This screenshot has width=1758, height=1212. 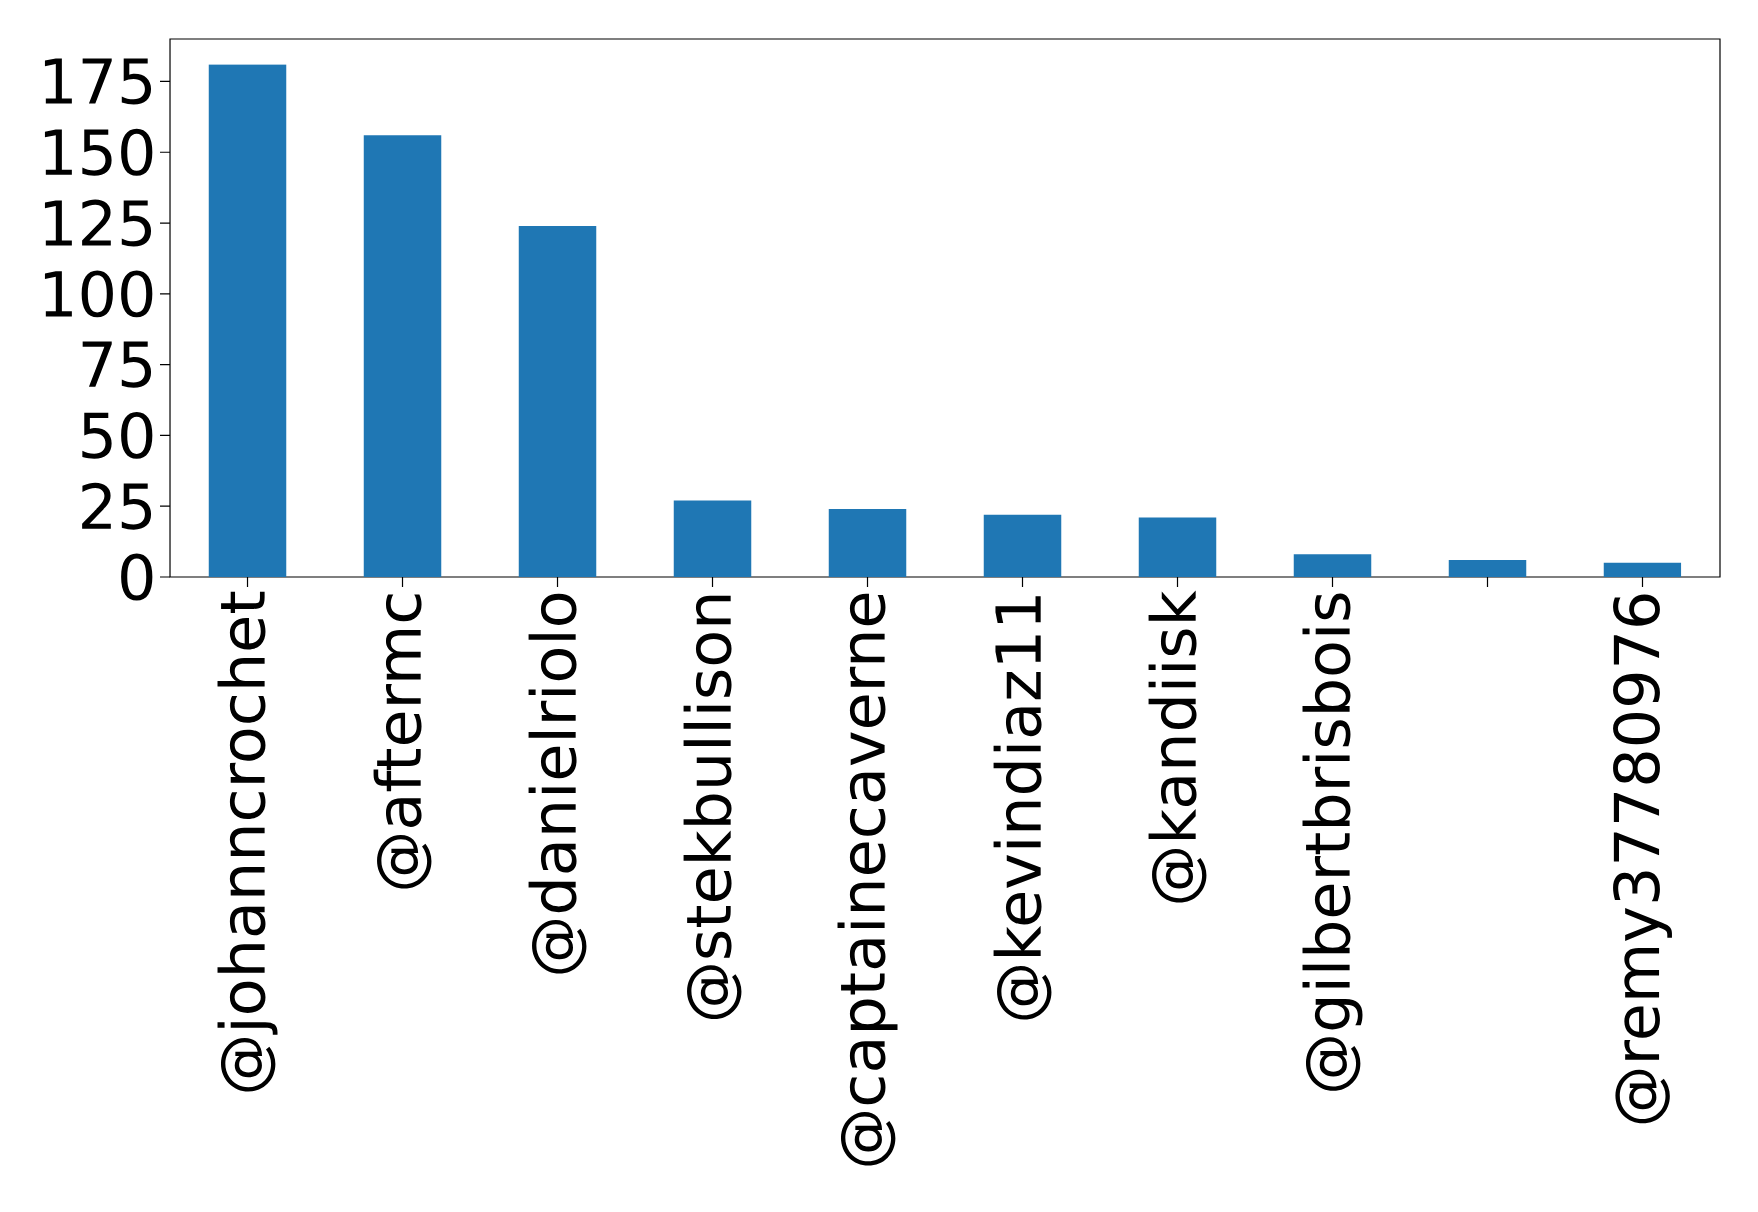 What do you see at coordinates (1332, 842) in the screenshot?
I see `x-tick-label: @gilbertbrisbois` at bounding box center [1332, 842].